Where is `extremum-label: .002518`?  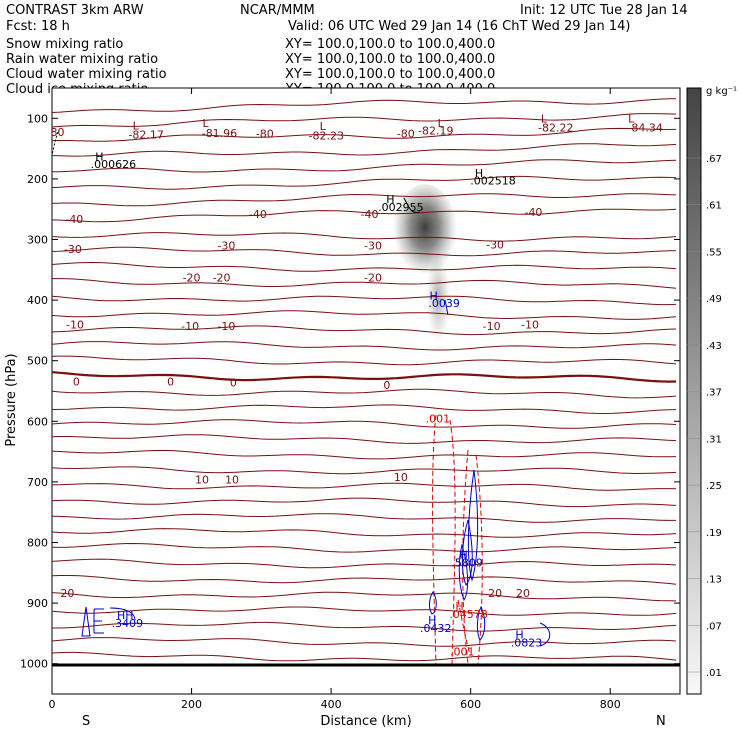 extremum-label: .002518 is located at coordinates (493, 181).